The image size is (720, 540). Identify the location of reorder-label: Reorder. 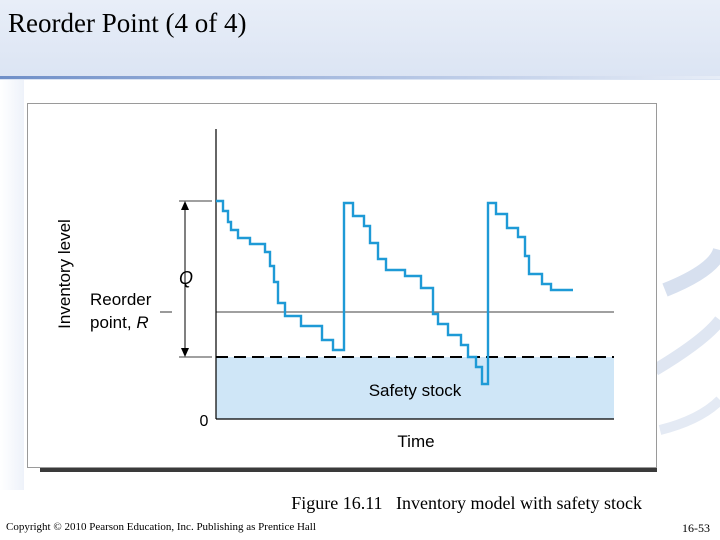
(121, 299).